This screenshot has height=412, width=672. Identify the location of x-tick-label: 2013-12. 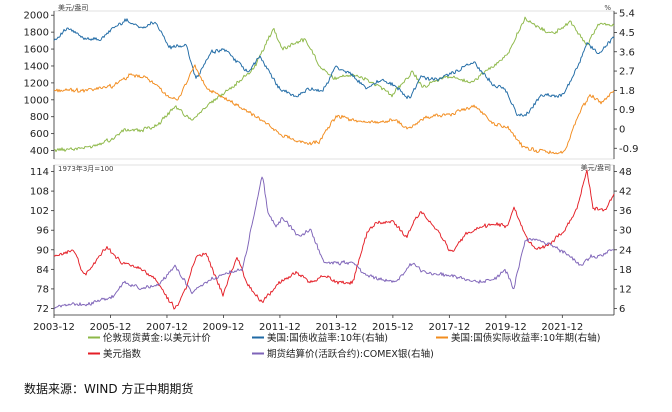
(337, 327).